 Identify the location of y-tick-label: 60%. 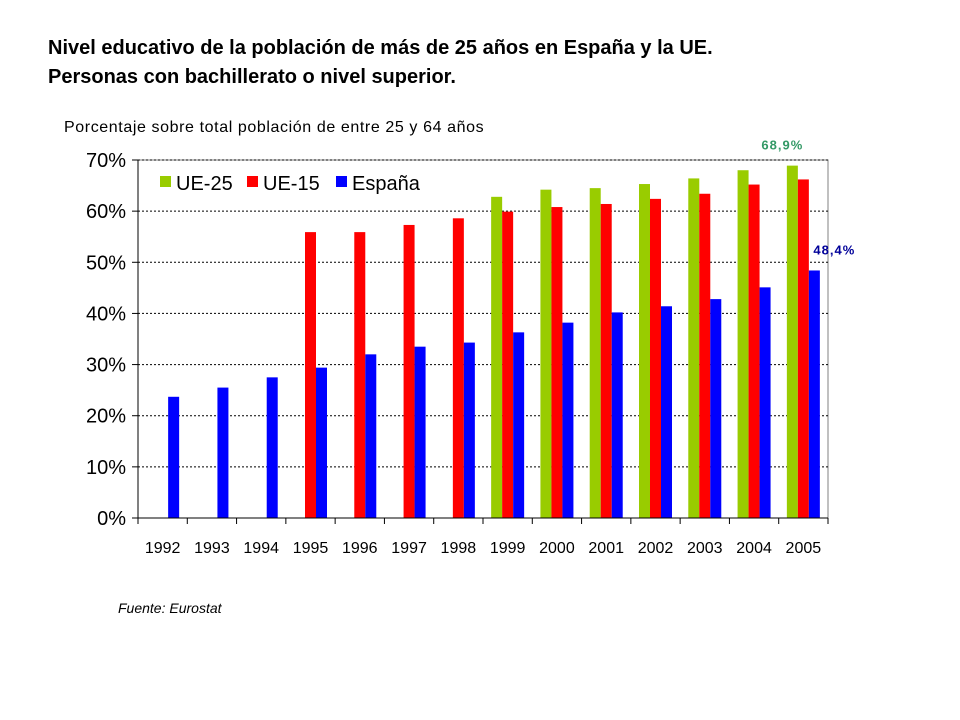
(106, 212).